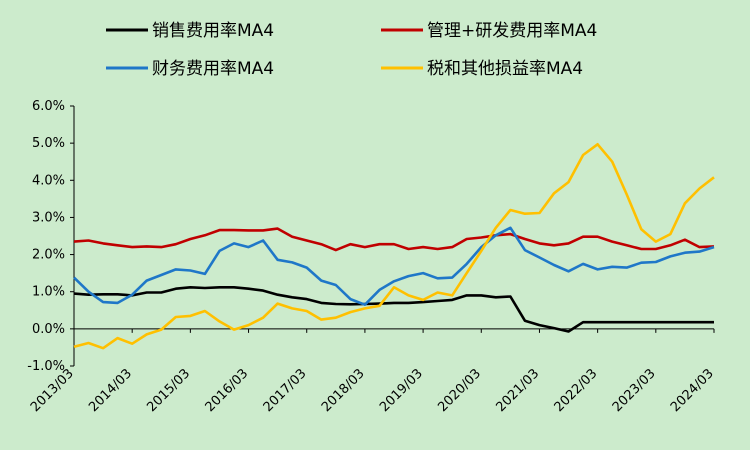 This screenshot has height=450, width=750. I want to click on y-tick-label: 6.0%, so click(48, 106).